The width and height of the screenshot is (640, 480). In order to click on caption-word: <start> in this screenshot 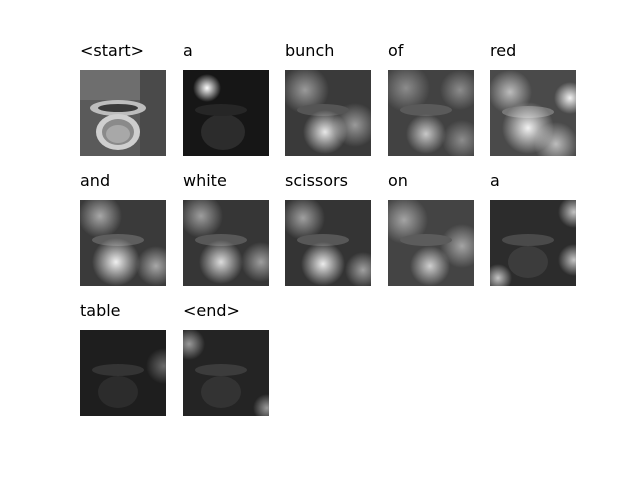, I will do `click(112, 50)`.